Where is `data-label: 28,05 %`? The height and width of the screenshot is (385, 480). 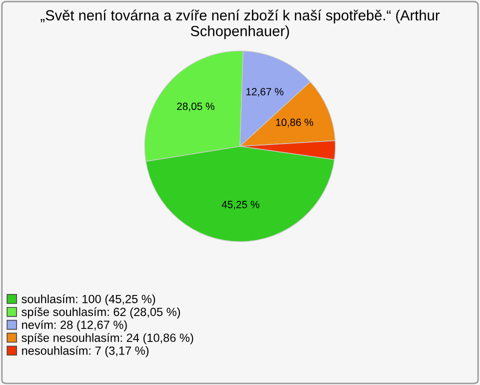
data-label: 28,05 % is located at coordinates (195, 107).